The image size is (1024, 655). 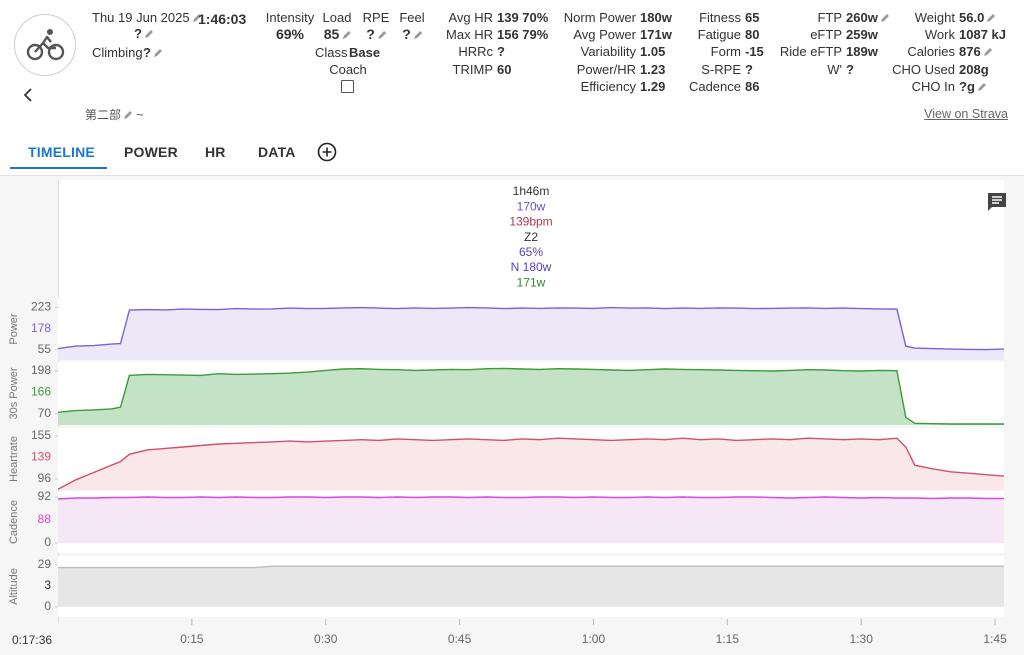 I want to click on stat-label: Fitness, so click(x=720, y=17).